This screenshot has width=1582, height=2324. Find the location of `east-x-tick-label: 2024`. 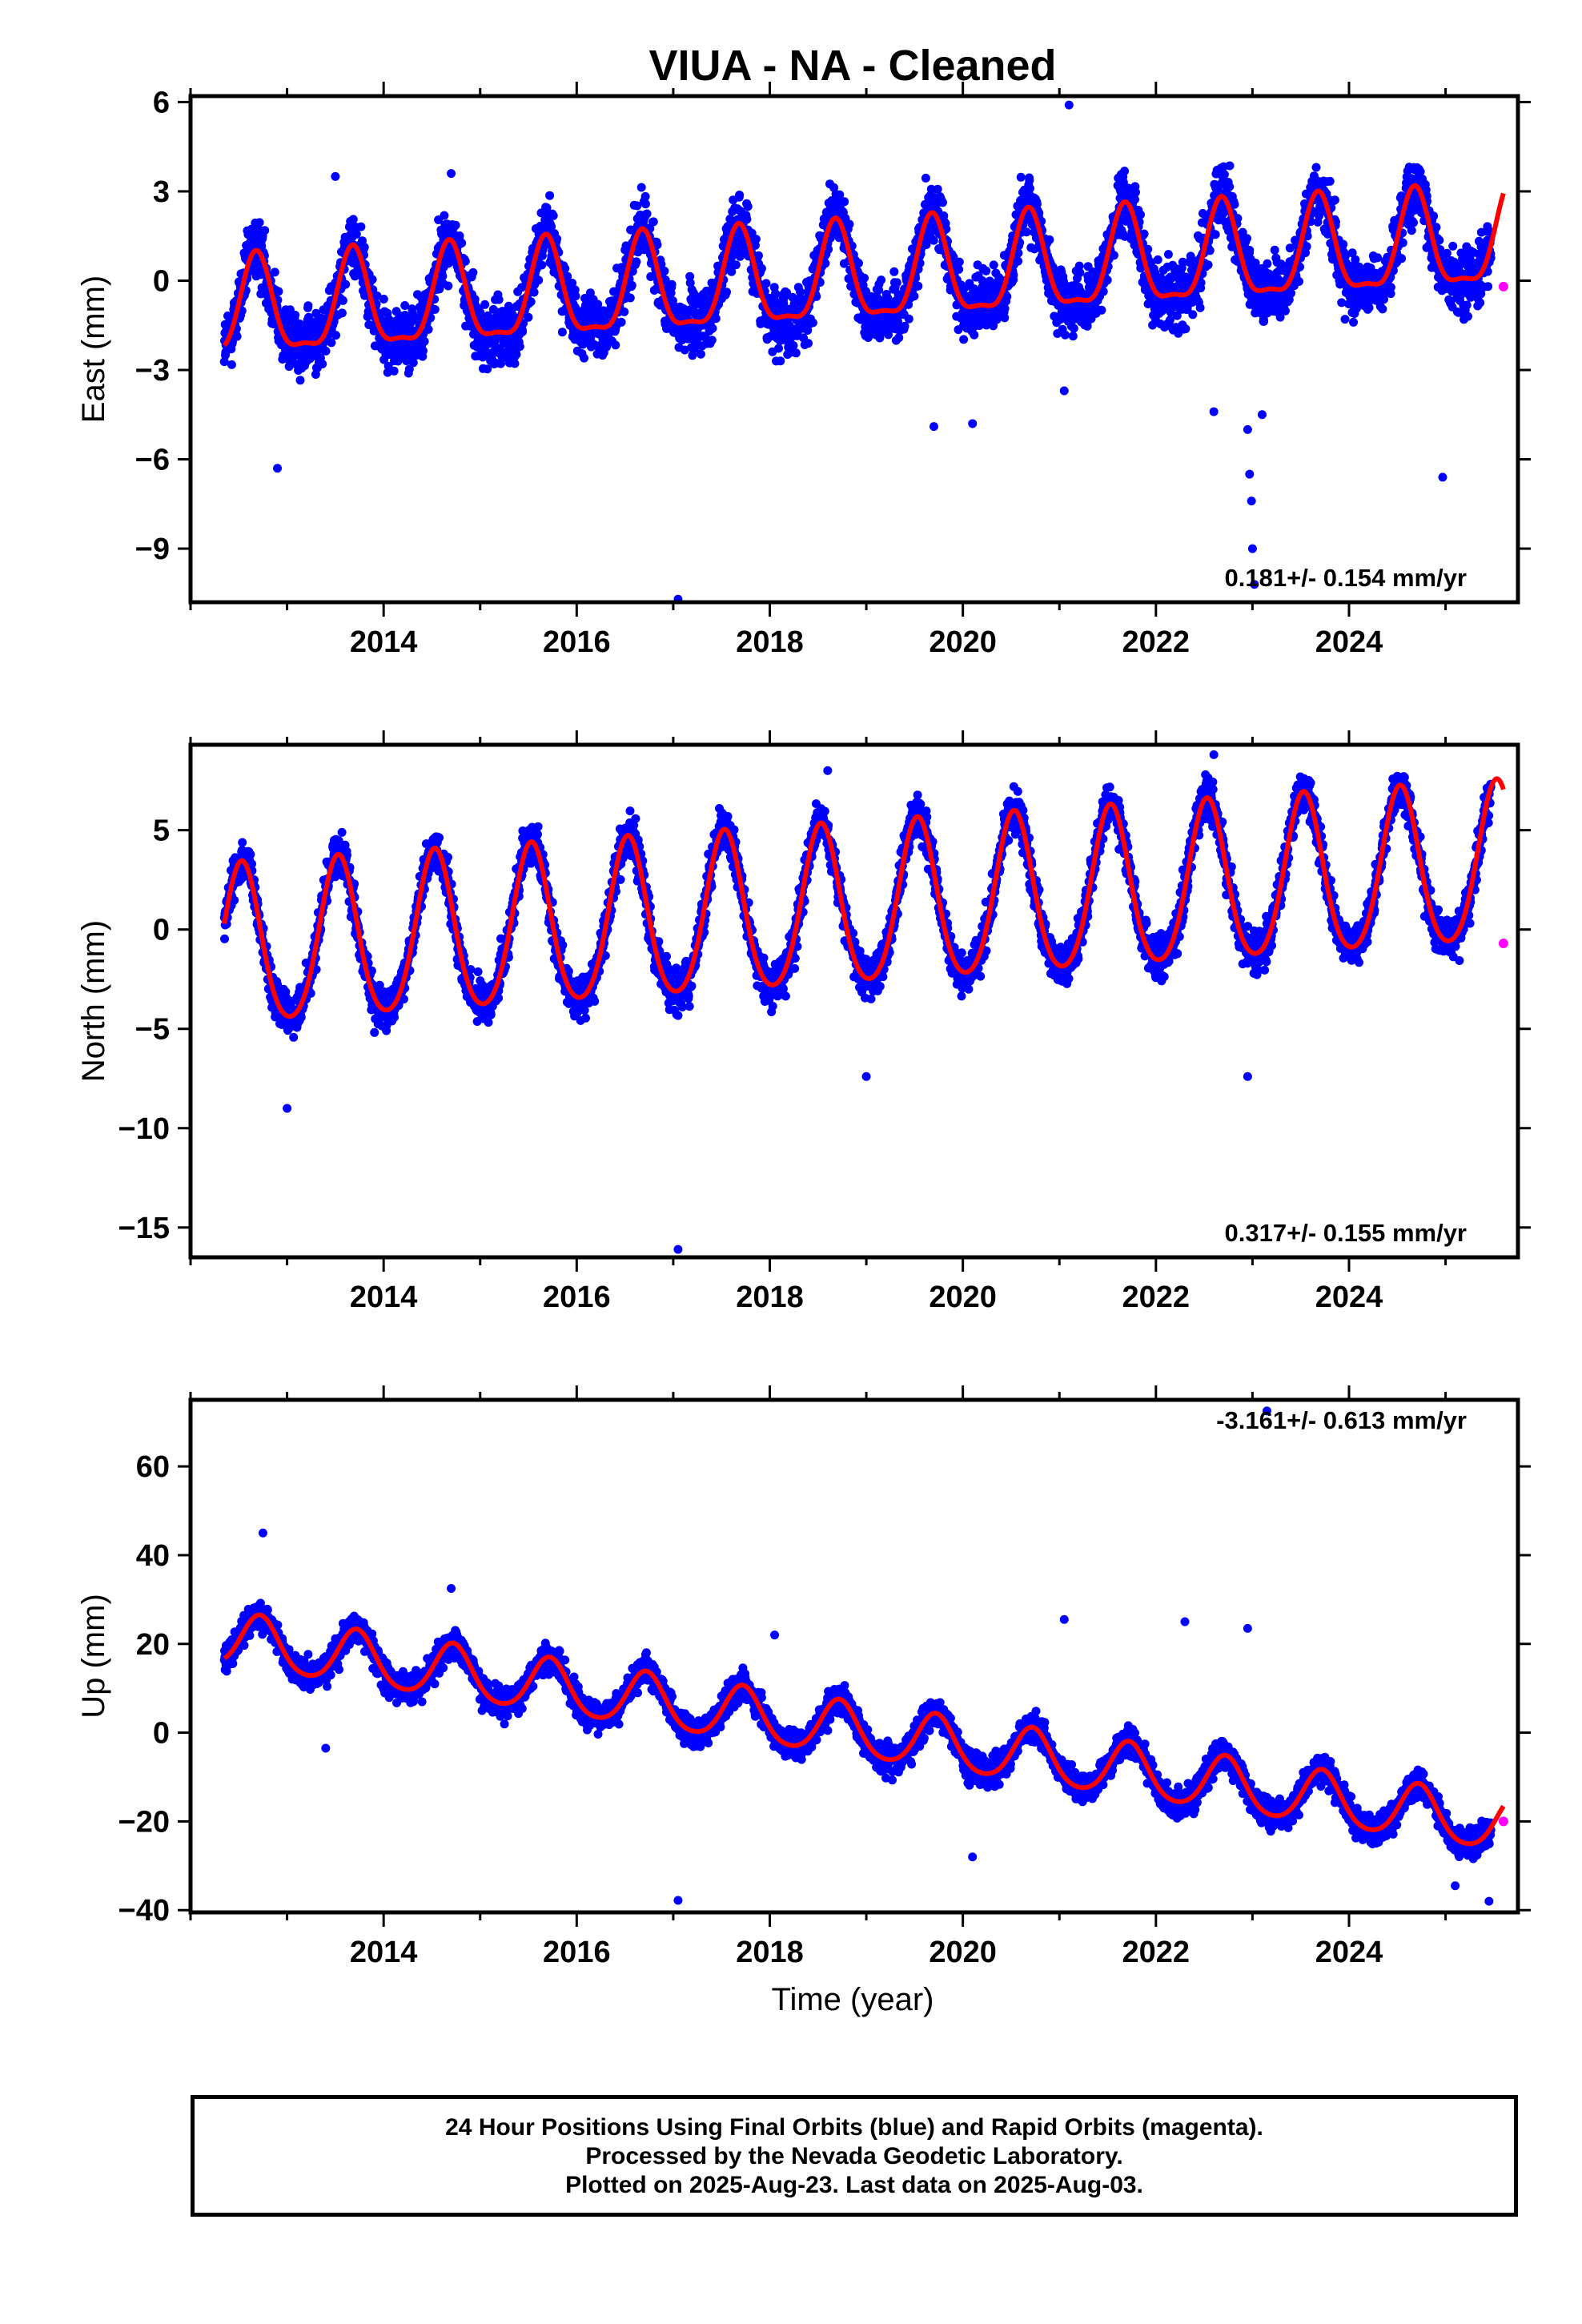

east-x-tick-label: 2024 is located at coordinates (1349, 642).